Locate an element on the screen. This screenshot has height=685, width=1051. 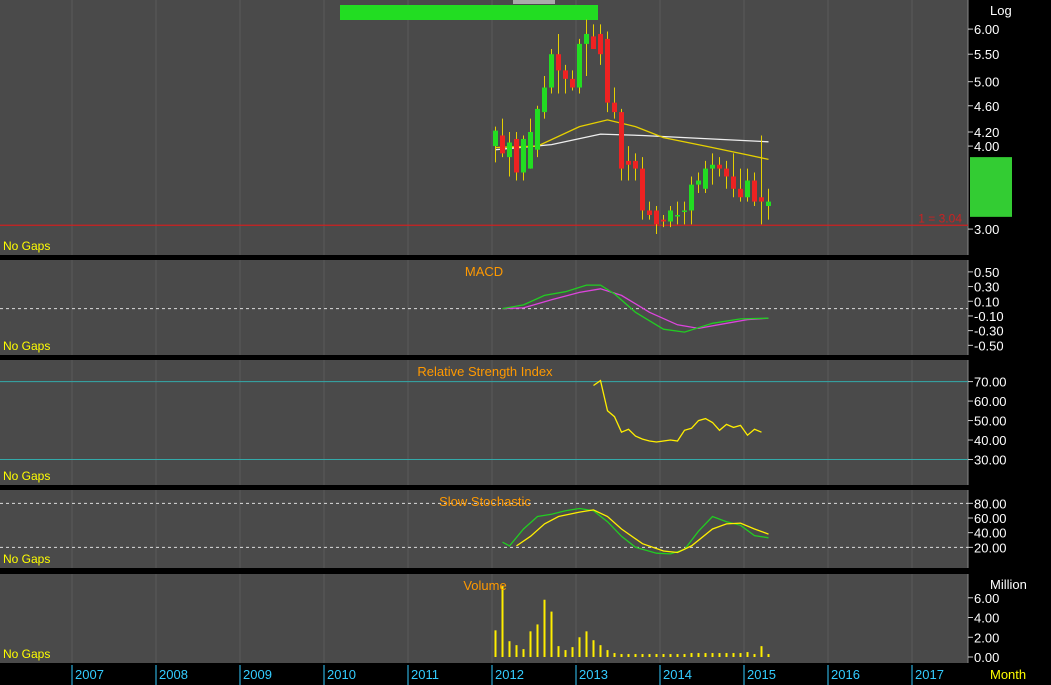
macd-title: MACD is located at coordinates (484, 271).